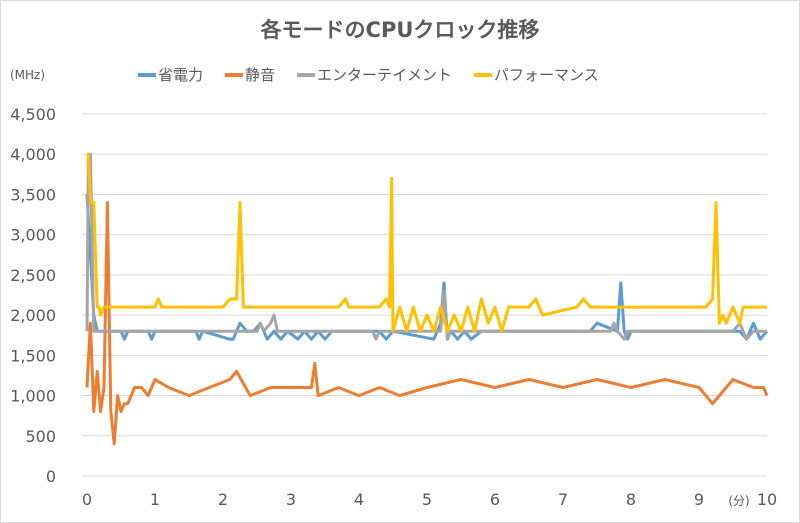 The image size is (800, 523). Describe the element at coordinates (385, 75) in the screenshot. I see `legend-label: エンターテイメント` at that location.